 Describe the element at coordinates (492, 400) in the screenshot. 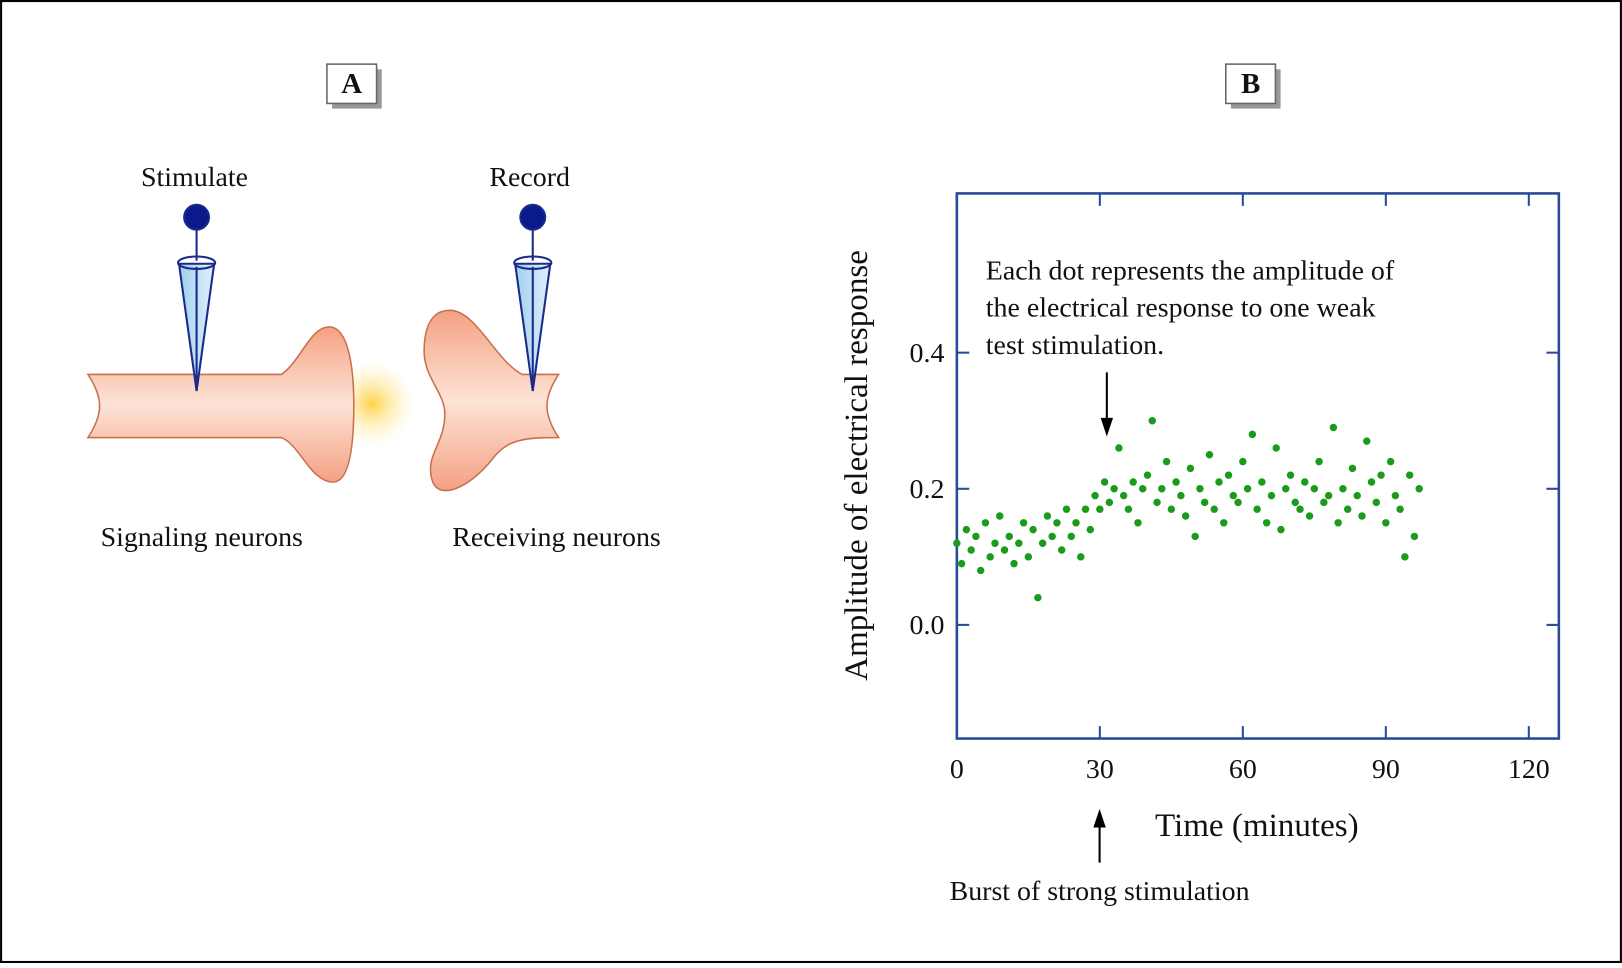

I see `receiving-neuron` at that location.